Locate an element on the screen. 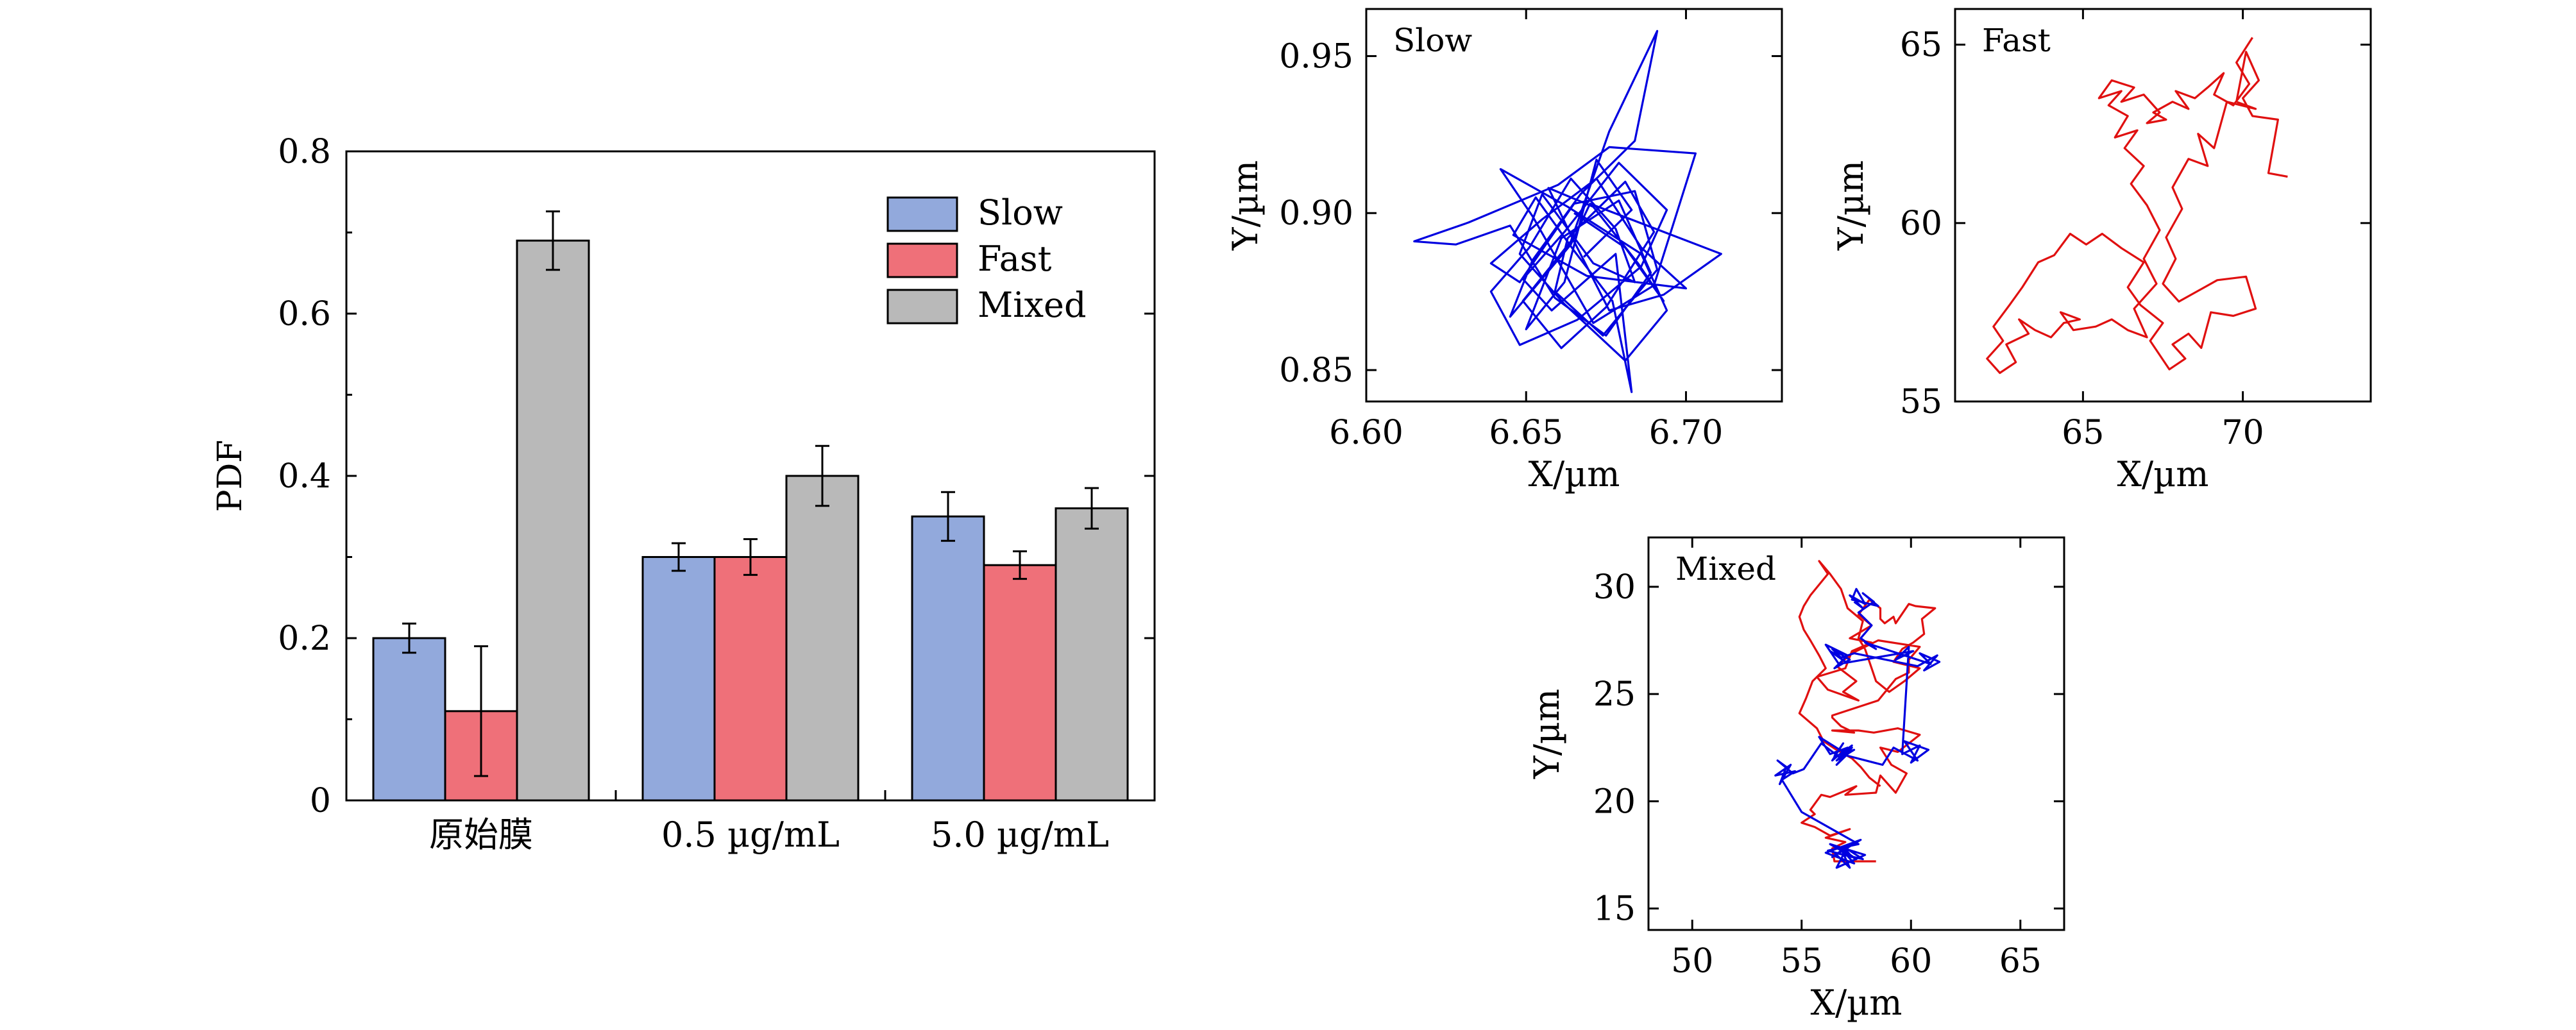  mixed-panel-y-axis-label: Y/µm is located at coordinates (1547, 734).